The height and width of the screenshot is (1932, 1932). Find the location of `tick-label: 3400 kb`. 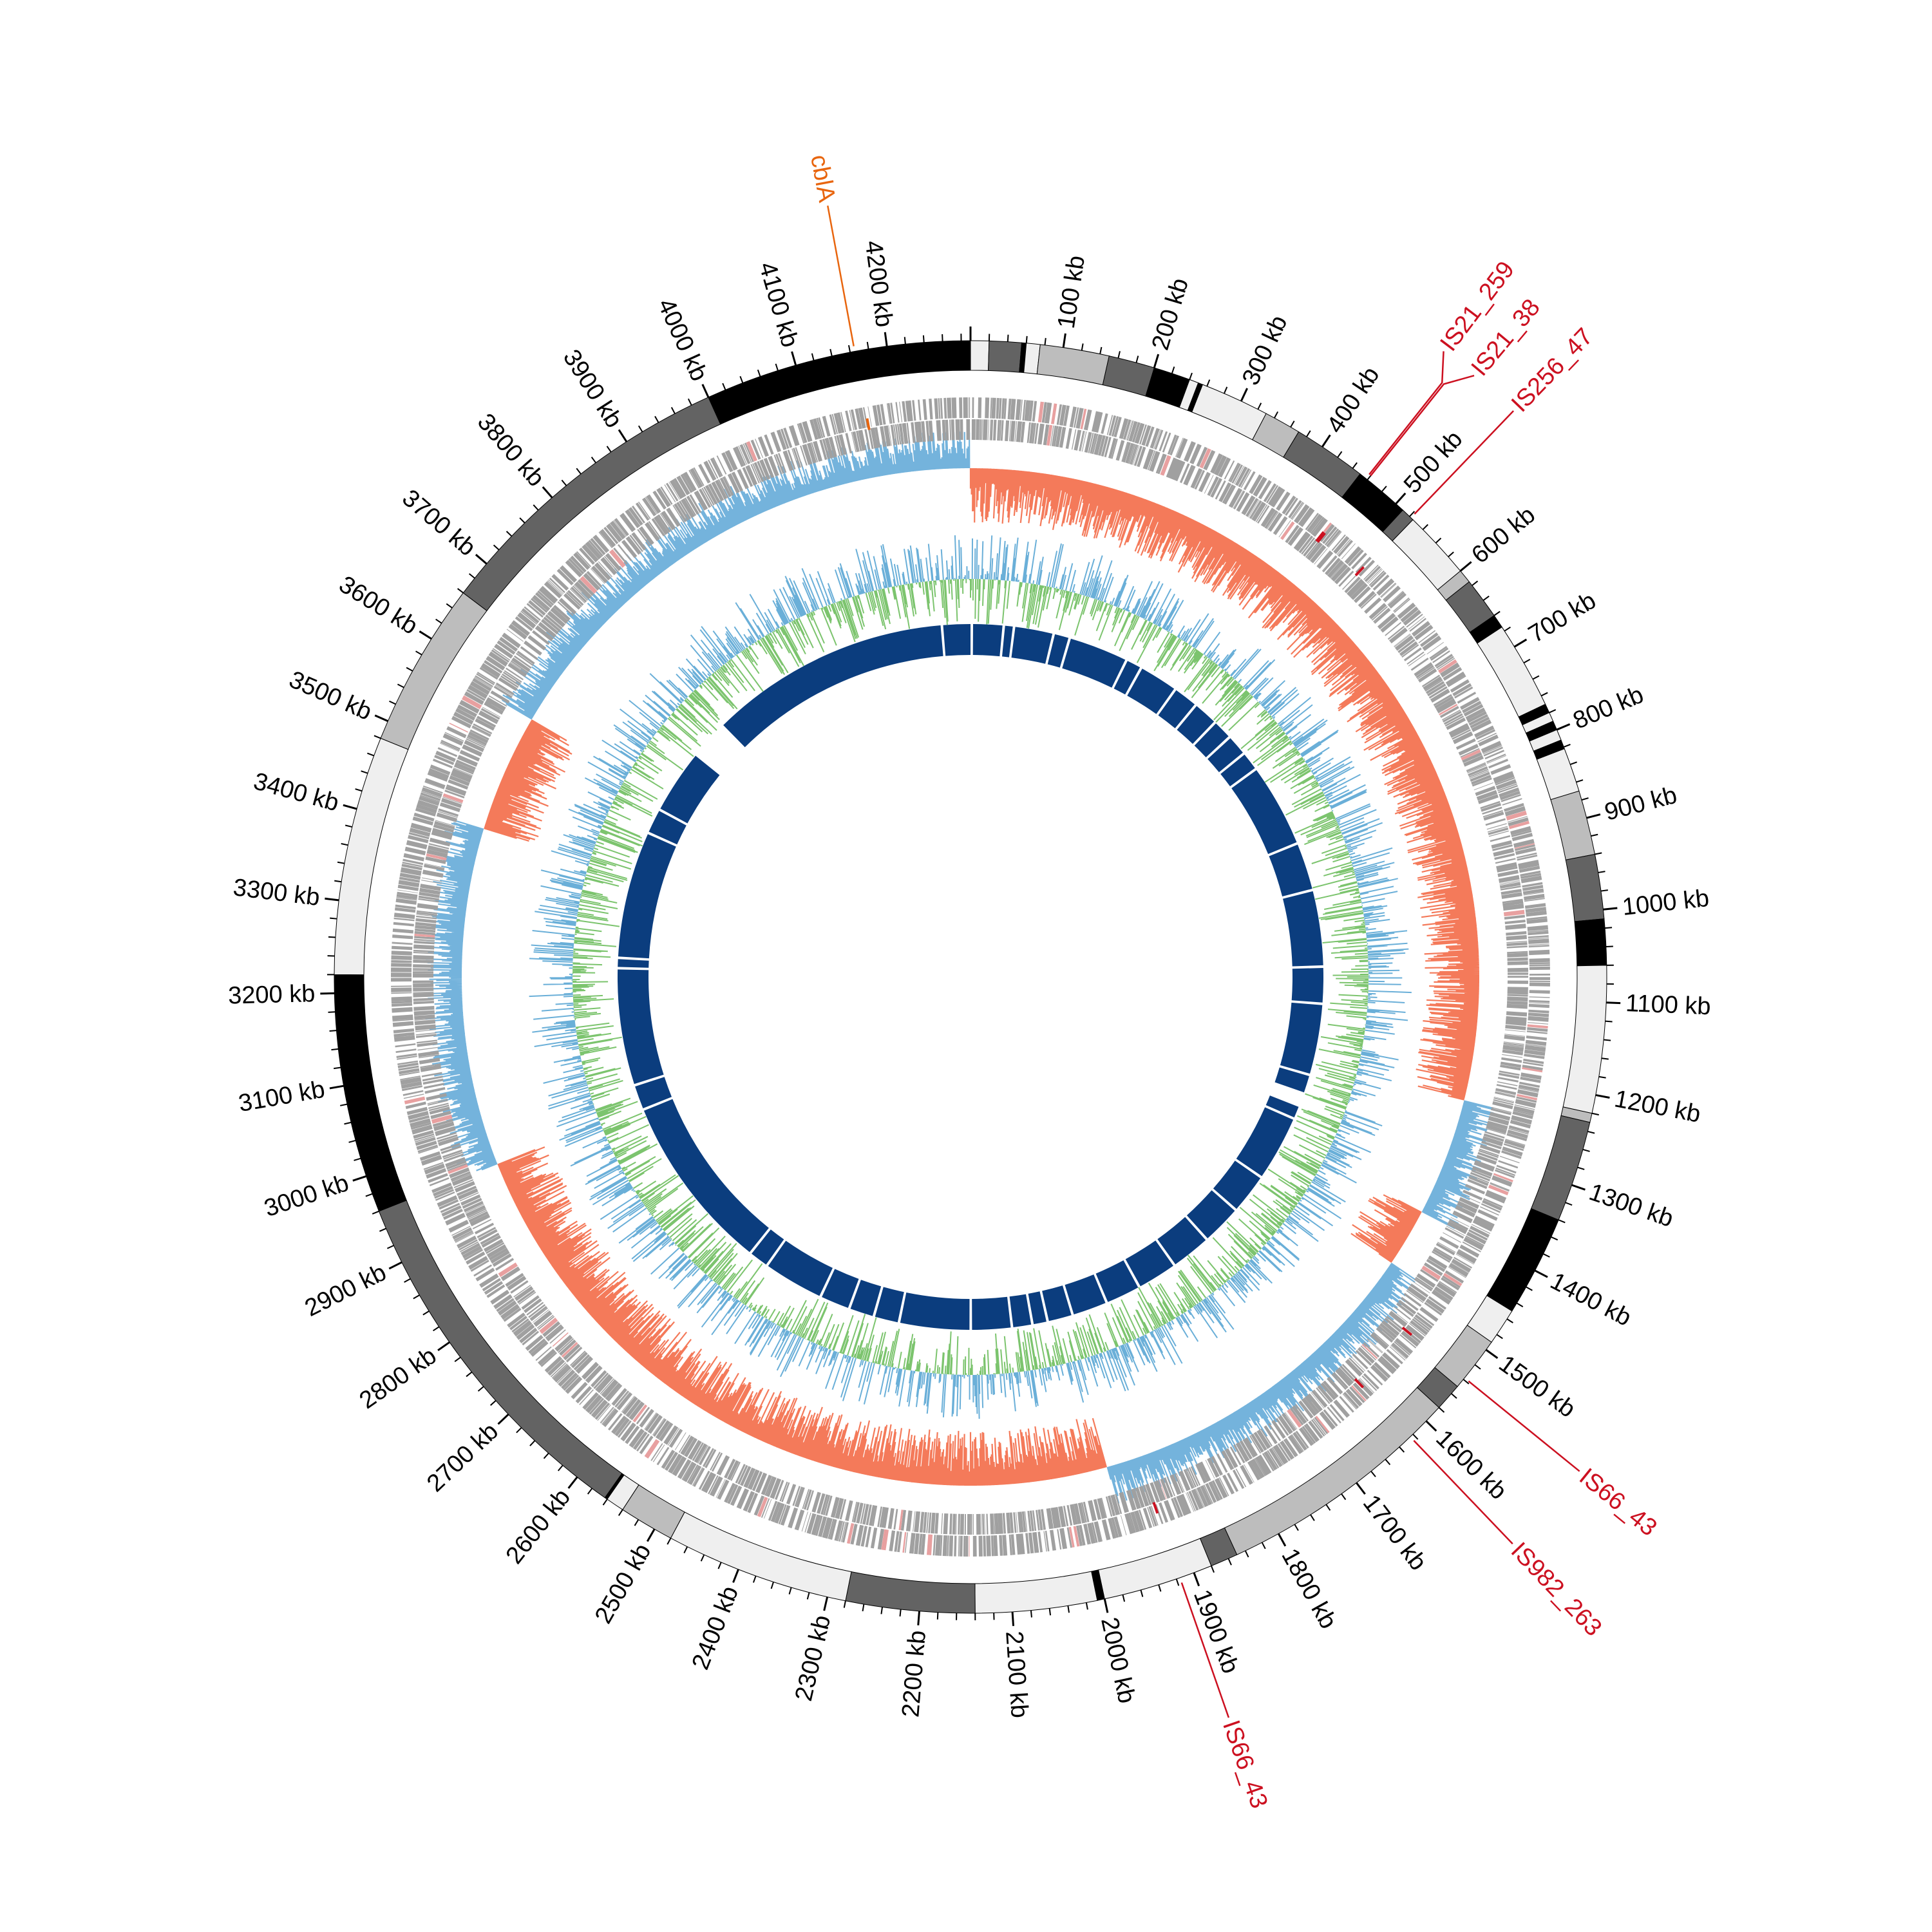

tick-label: 3400 kb is located at coordinates (296, 792).